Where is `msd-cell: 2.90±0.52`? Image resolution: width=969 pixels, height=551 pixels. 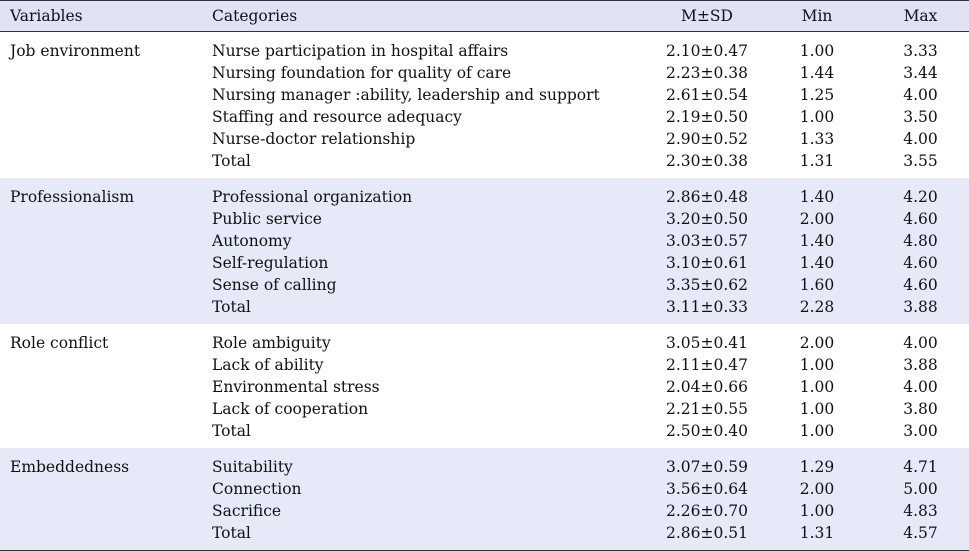 msd-cell: 2.90±0.52 is located at coordinates (706, 139).